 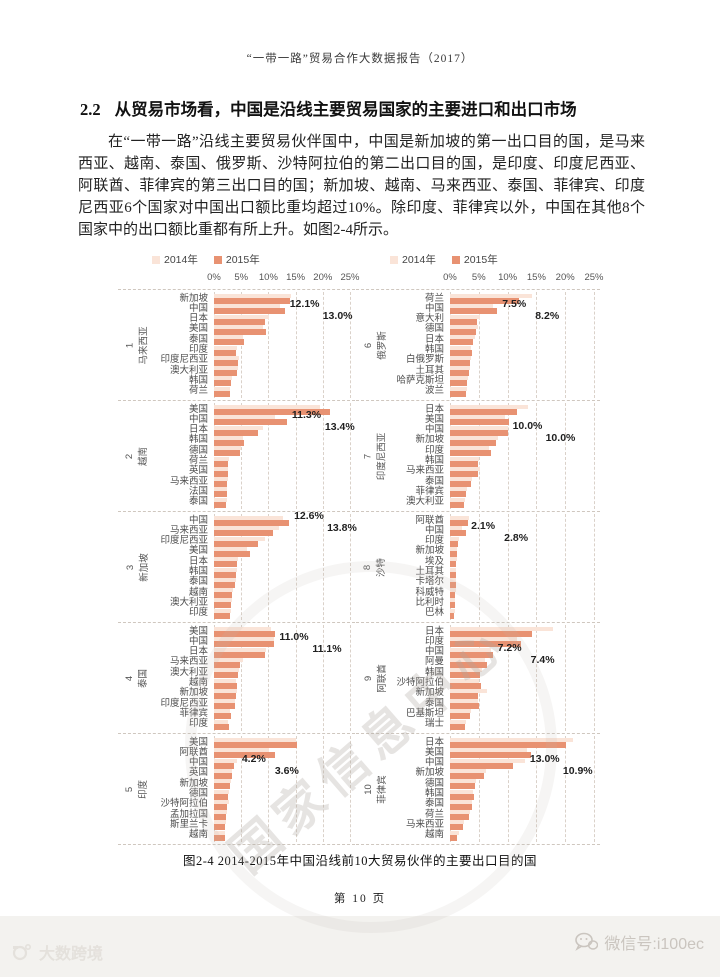 What do you see at coordinates (130, 345) in the screenshot?
I see `group-index: 1` at bounding box center [130, 345].